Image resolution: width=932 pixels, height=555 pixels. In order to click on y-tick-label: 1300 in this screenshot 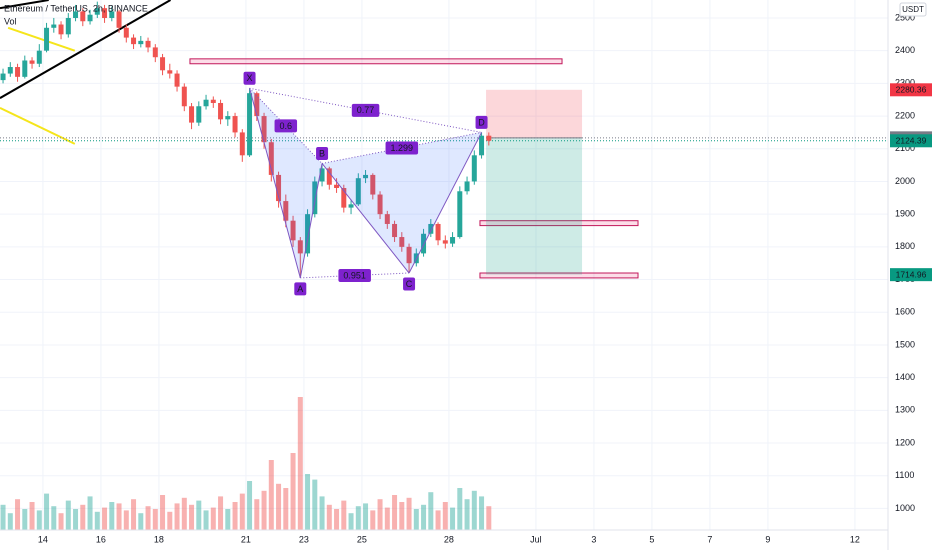, I will do `click(905, 410)`.